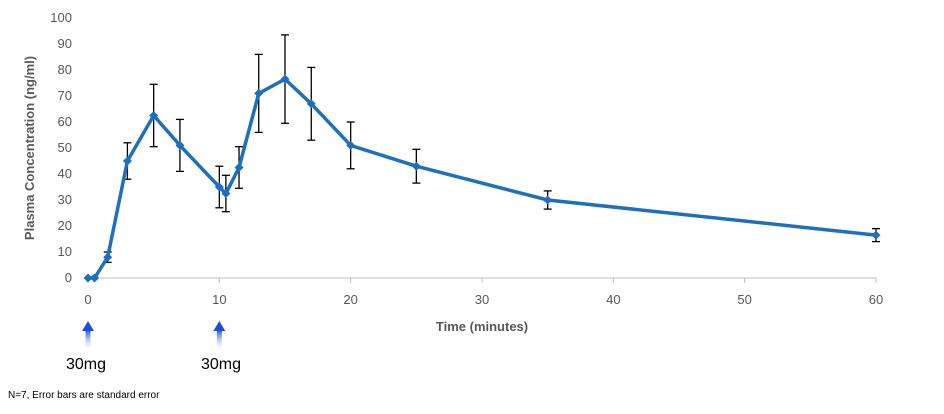 The image size is (944, 414). What do you see at coordinates (65, 43) in the screenshot?
I see `y-tick-label: 90` at bounding box center [65, 43].